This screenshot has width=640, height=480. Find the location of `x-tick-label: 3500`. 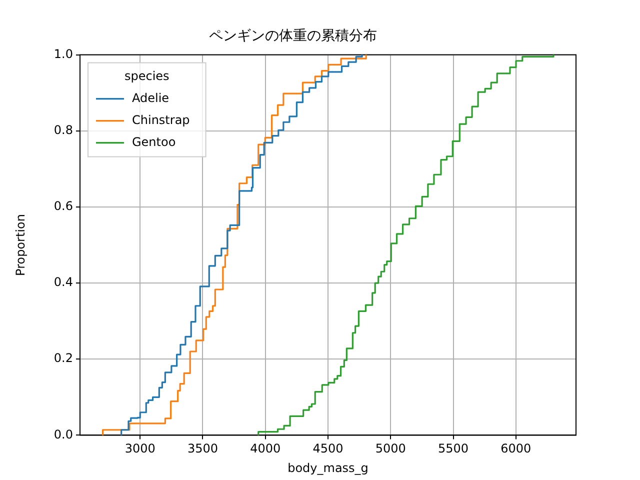

x-tick-label: 3500 is located at coordinates (202, 449).